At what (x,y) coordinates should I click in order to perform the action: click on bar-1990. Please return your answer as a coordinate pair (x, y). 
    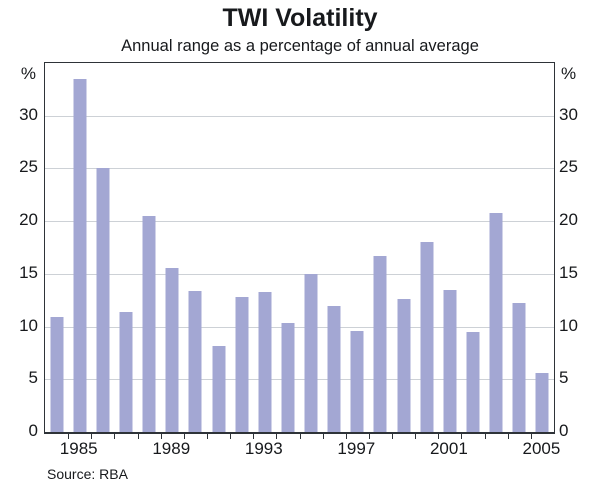
    Looking at the image, I should click on (195, 361).